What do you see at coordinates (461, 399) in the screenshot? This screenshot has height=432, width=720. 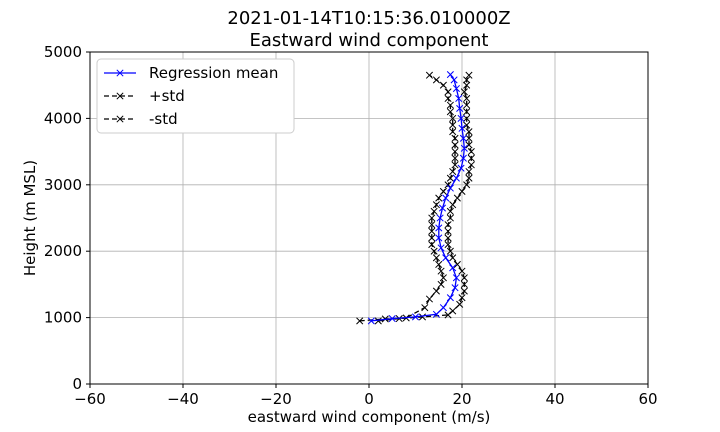 I see `x-tick-label: 20` at bounding box center [461, 399].